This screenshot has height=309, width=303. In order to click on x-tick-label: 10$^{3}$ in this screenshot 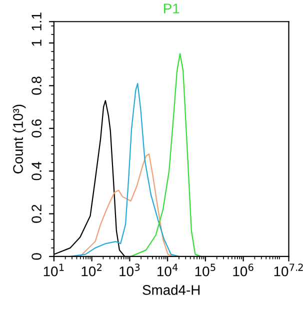, I will do `click(130, 270)`.